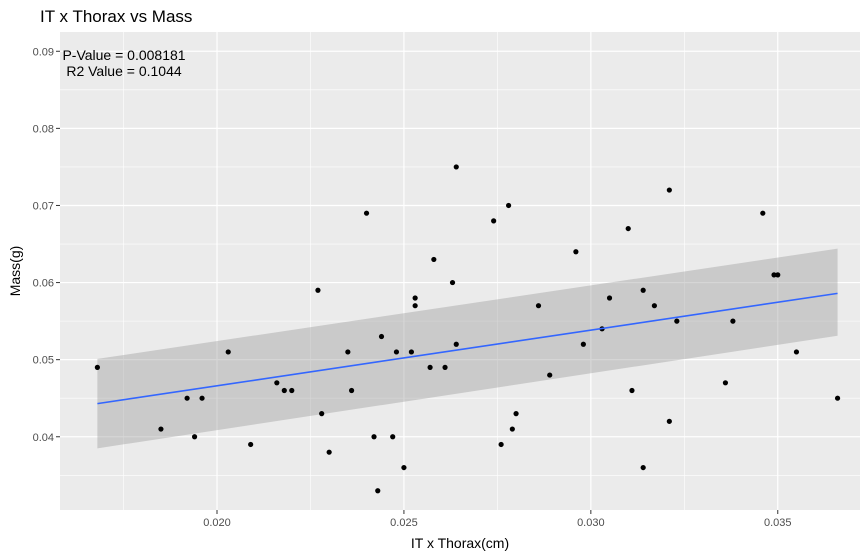 This screenshot has width=865, height=557. Describe the element at coordinates (46, 245) in the screenshot. I see `y-axis-ticks: 0.04 0.05 0.06 0.07 0.08 0.09` at that location.